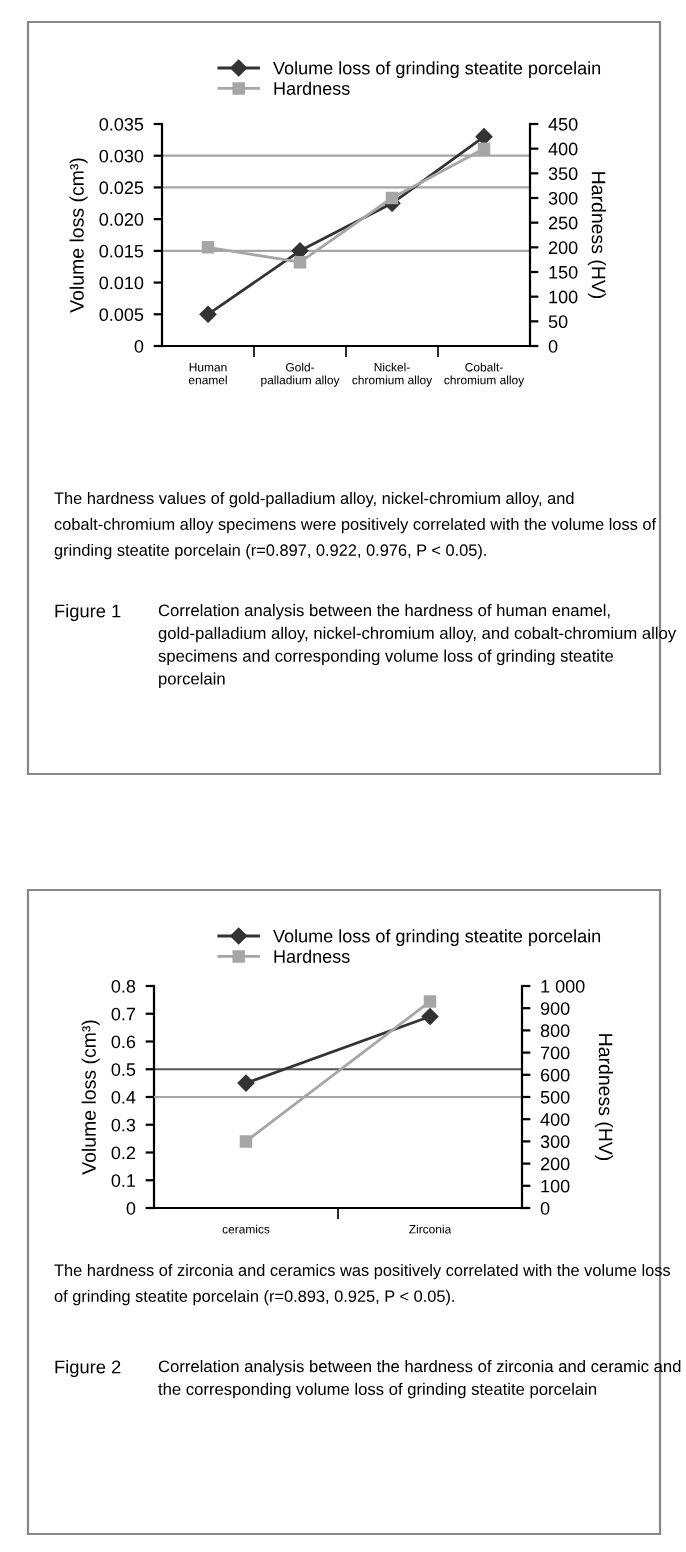 This screenshot has height=1552, width=686. What do you see at coordinates (123, 1069) in the screenshot?
I see `y-tick-label: 0.5` at bounding box center [123, 1069].